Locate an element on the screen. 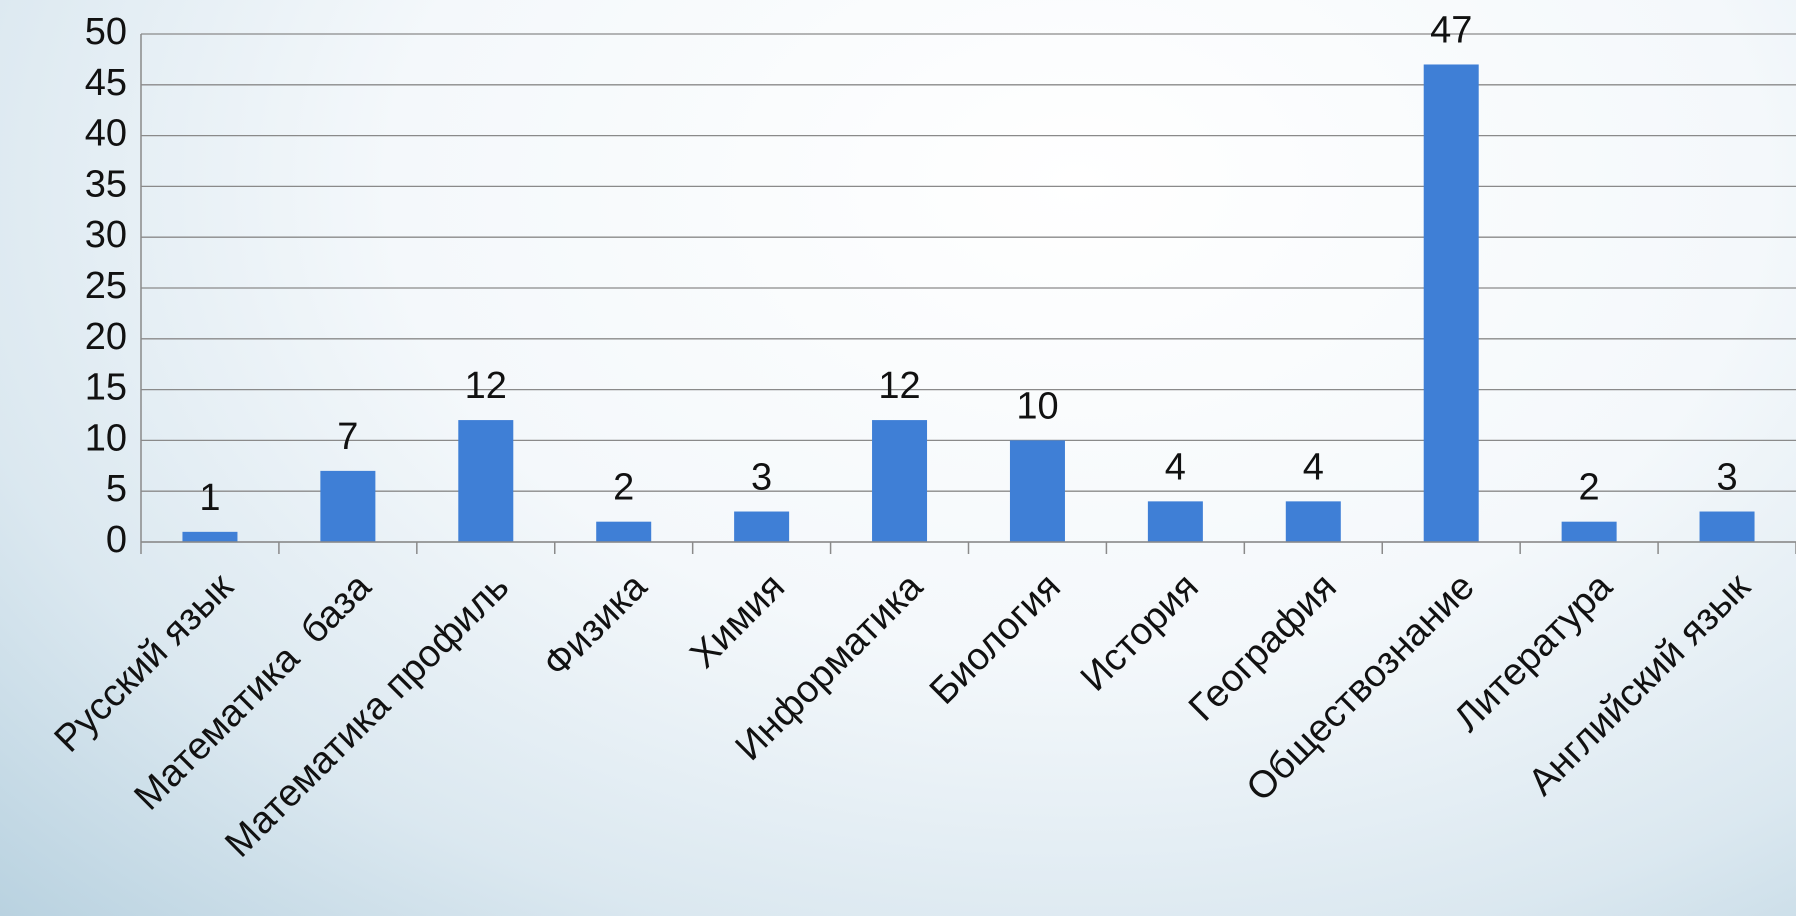  x-tick-label: Химия is located at coordinates (737, 621).